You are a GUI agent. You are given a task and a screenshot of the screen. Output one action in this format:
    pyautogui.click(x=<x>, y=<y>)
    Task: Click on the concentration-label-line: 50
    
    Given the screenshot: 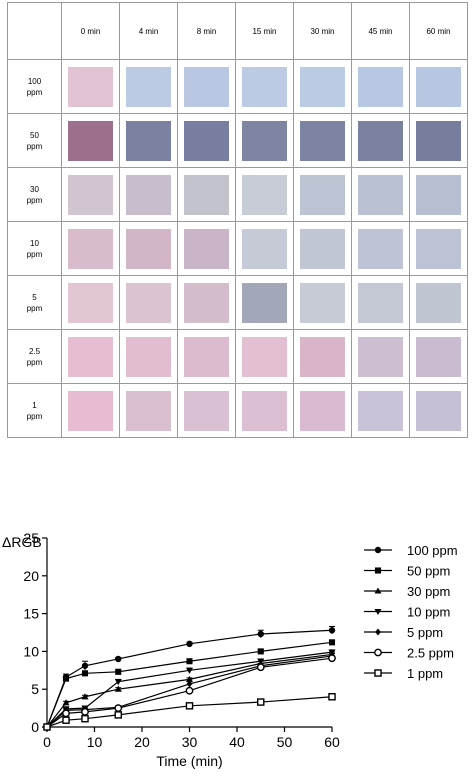 What is the action you would take?
    pyautogui.click(x=34, y=135)
    